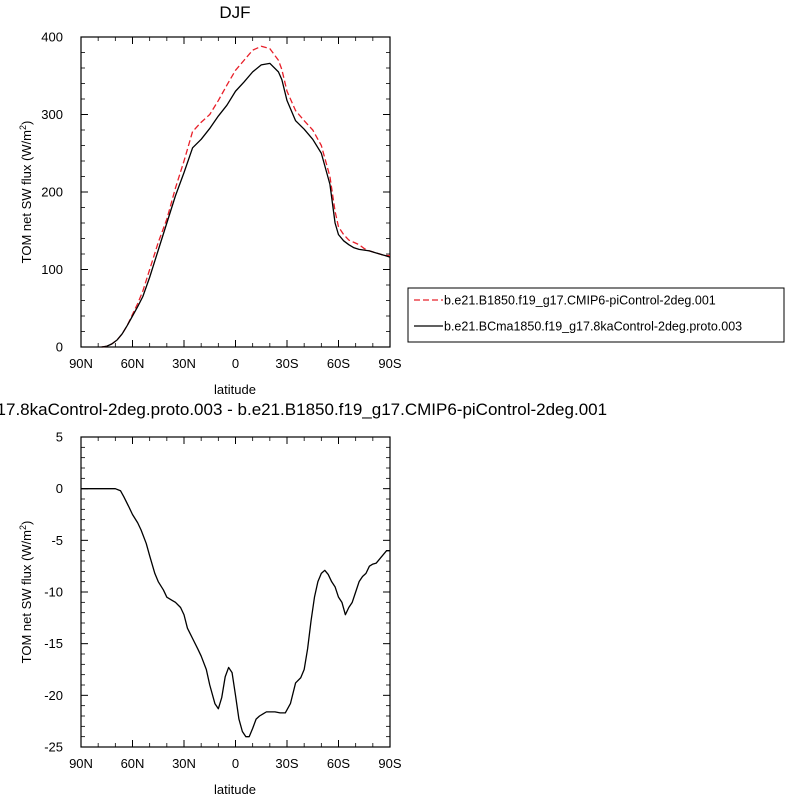 The image size is (800, 800). What do you see at coordinates (57, 540) in the screenshot?
I see `y-tick-label: -5` at bounding box center [57, 540].